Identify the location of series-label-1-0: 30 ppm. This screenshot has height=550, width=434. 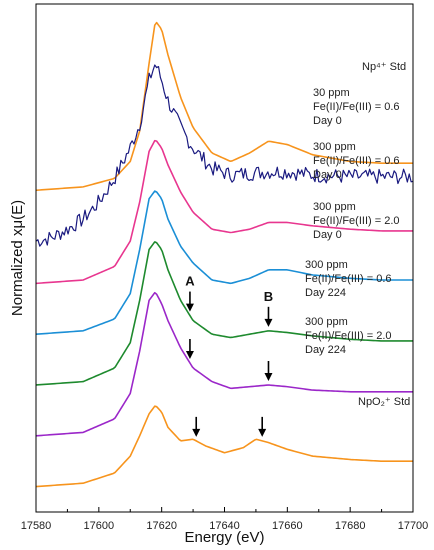
(331, 93).